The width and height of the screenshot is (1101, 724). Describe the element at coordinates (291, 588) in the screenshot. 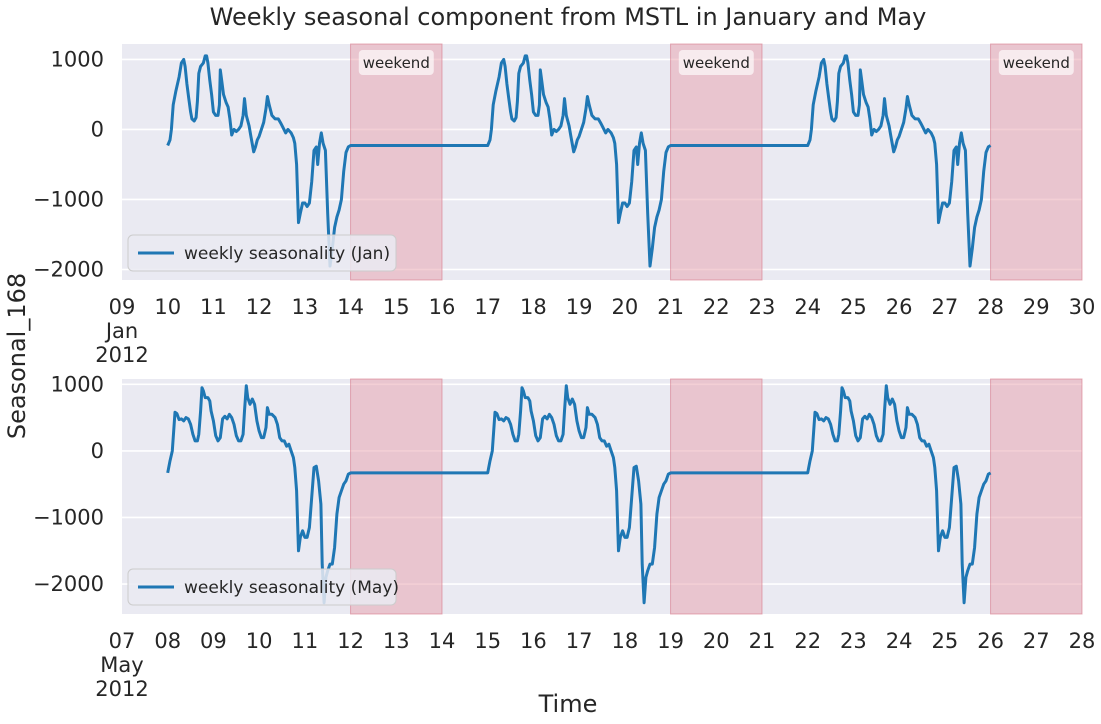

I see `legend-label: weekly seasonality (May)` at that location.